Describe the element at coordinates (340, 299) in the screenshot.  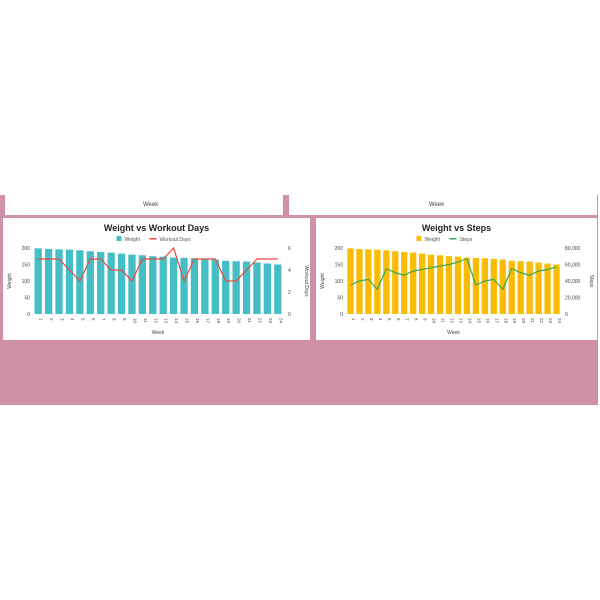
I see `y-tick-label: 50` at that location.